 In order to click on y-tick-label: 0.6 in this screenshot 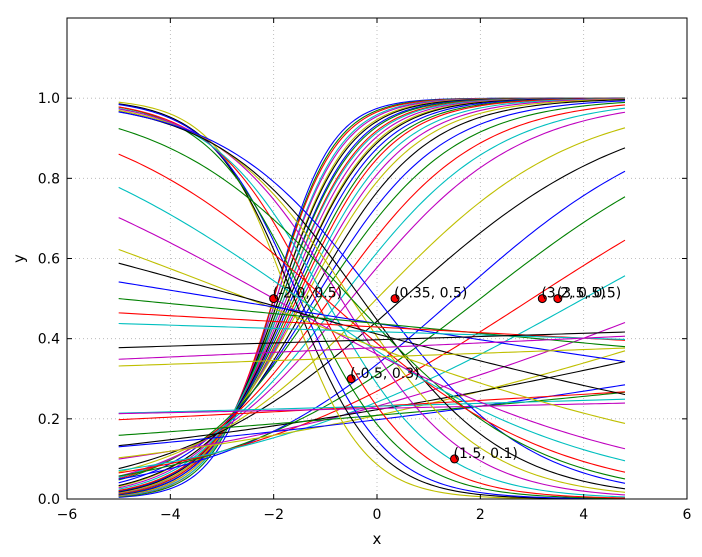, I will do `click(49, 260)`.